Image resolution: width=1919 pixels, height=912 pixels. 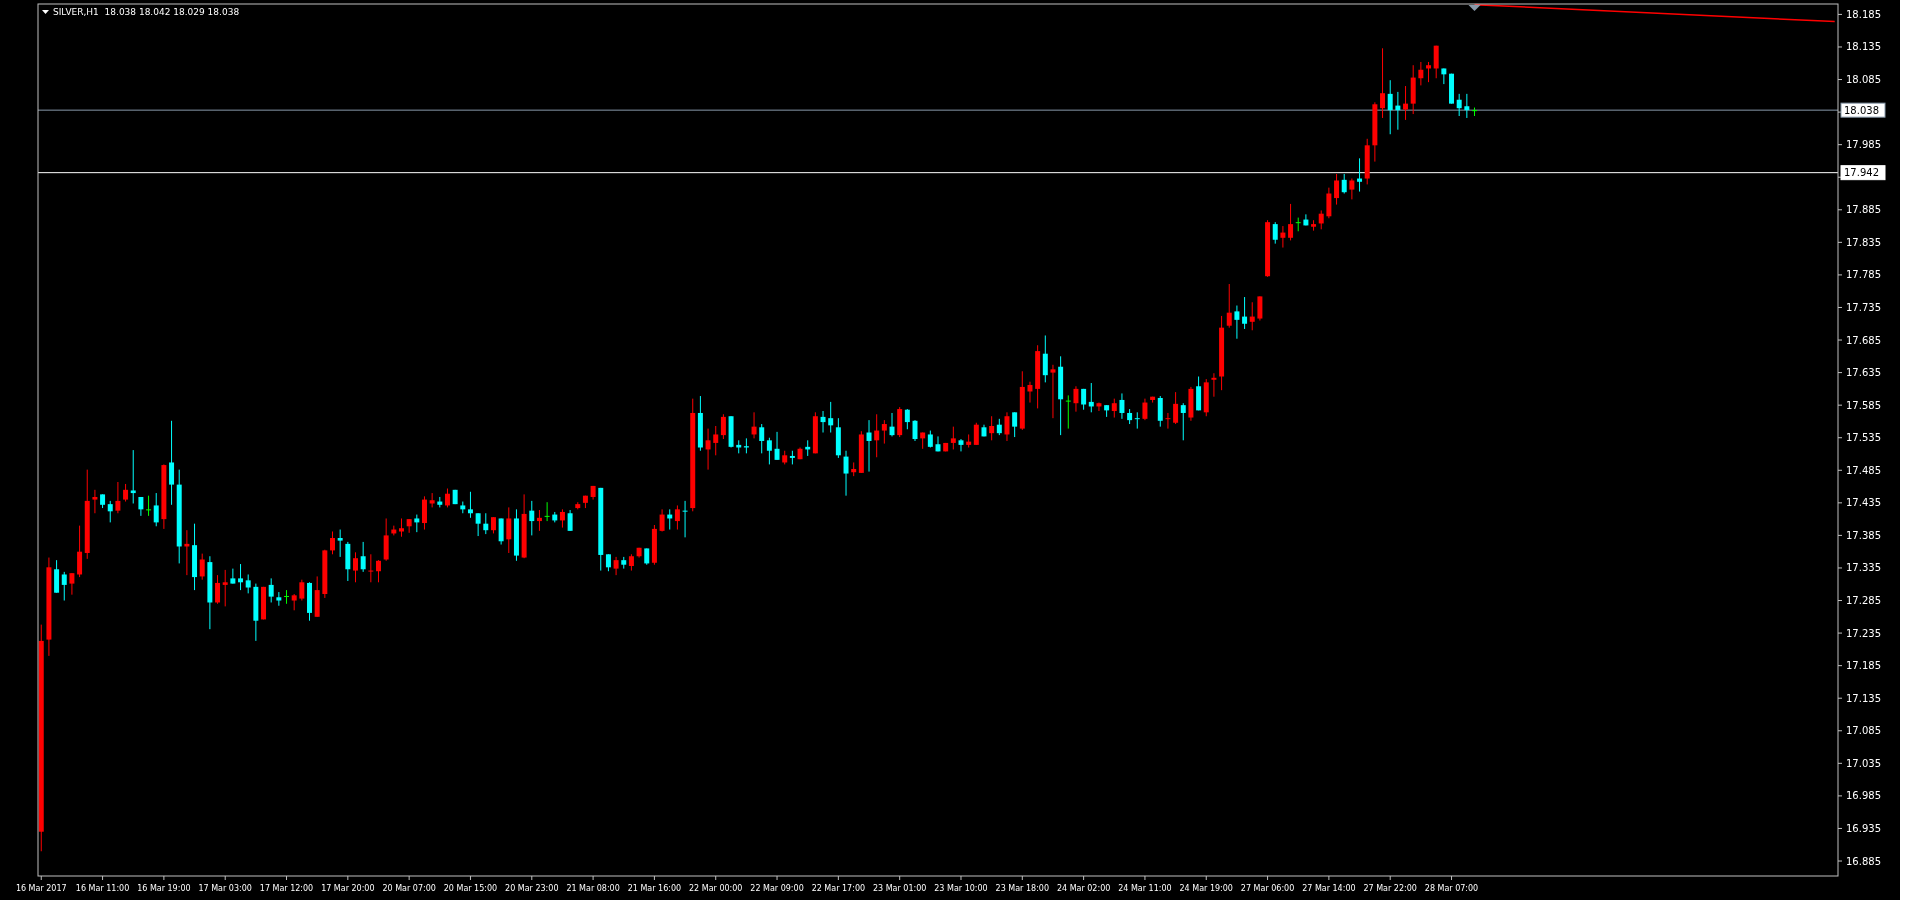 What do you see at coordinates (777, 888) in the screenshot?
I see `x-tick-label: 22 Mar 09:00` at bounding box center [777, 888].